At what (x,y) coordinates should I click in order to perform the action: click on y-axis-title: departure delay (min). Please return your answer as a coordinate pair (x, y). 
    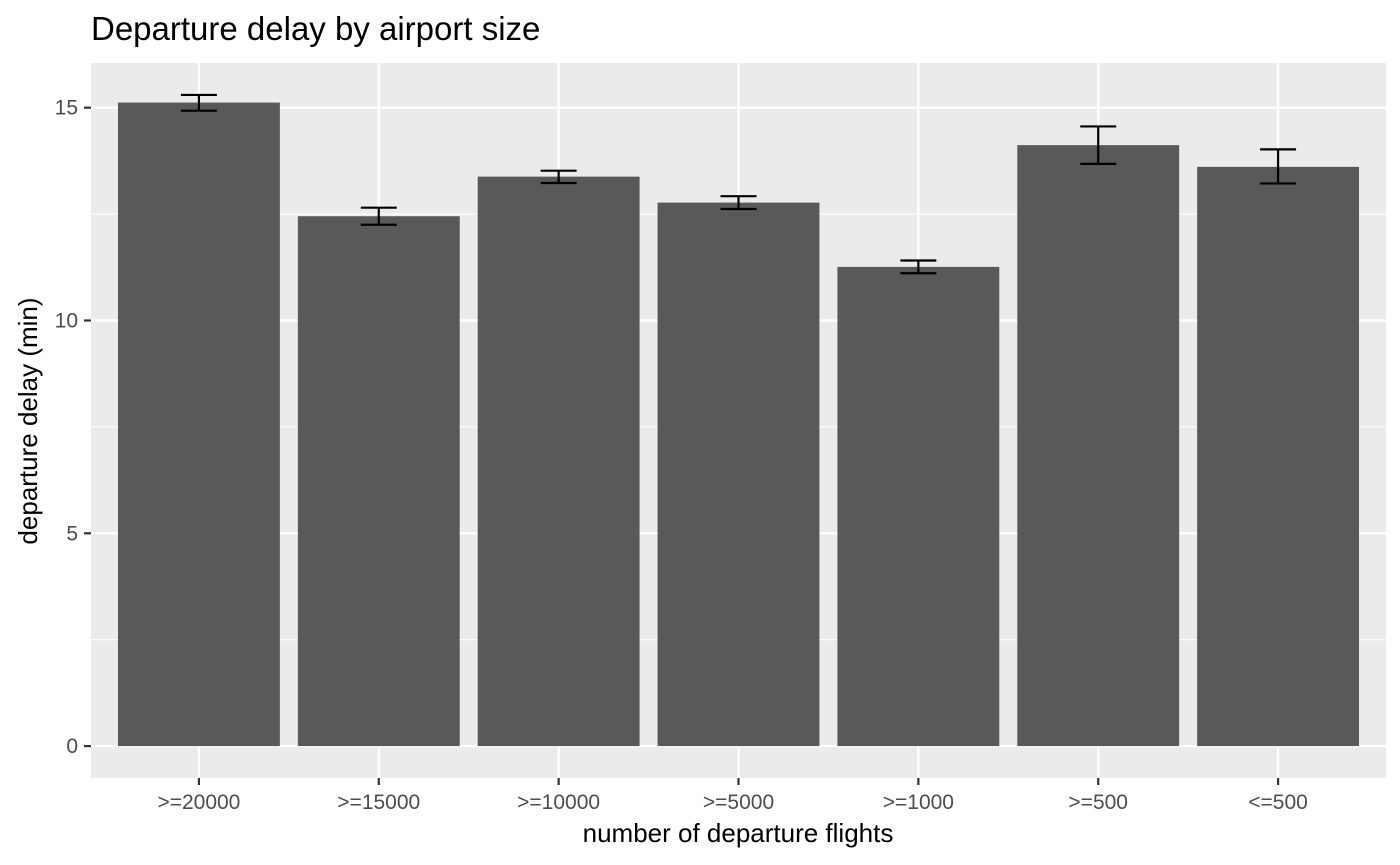
    Looking at the image, I should click on (28, 420).